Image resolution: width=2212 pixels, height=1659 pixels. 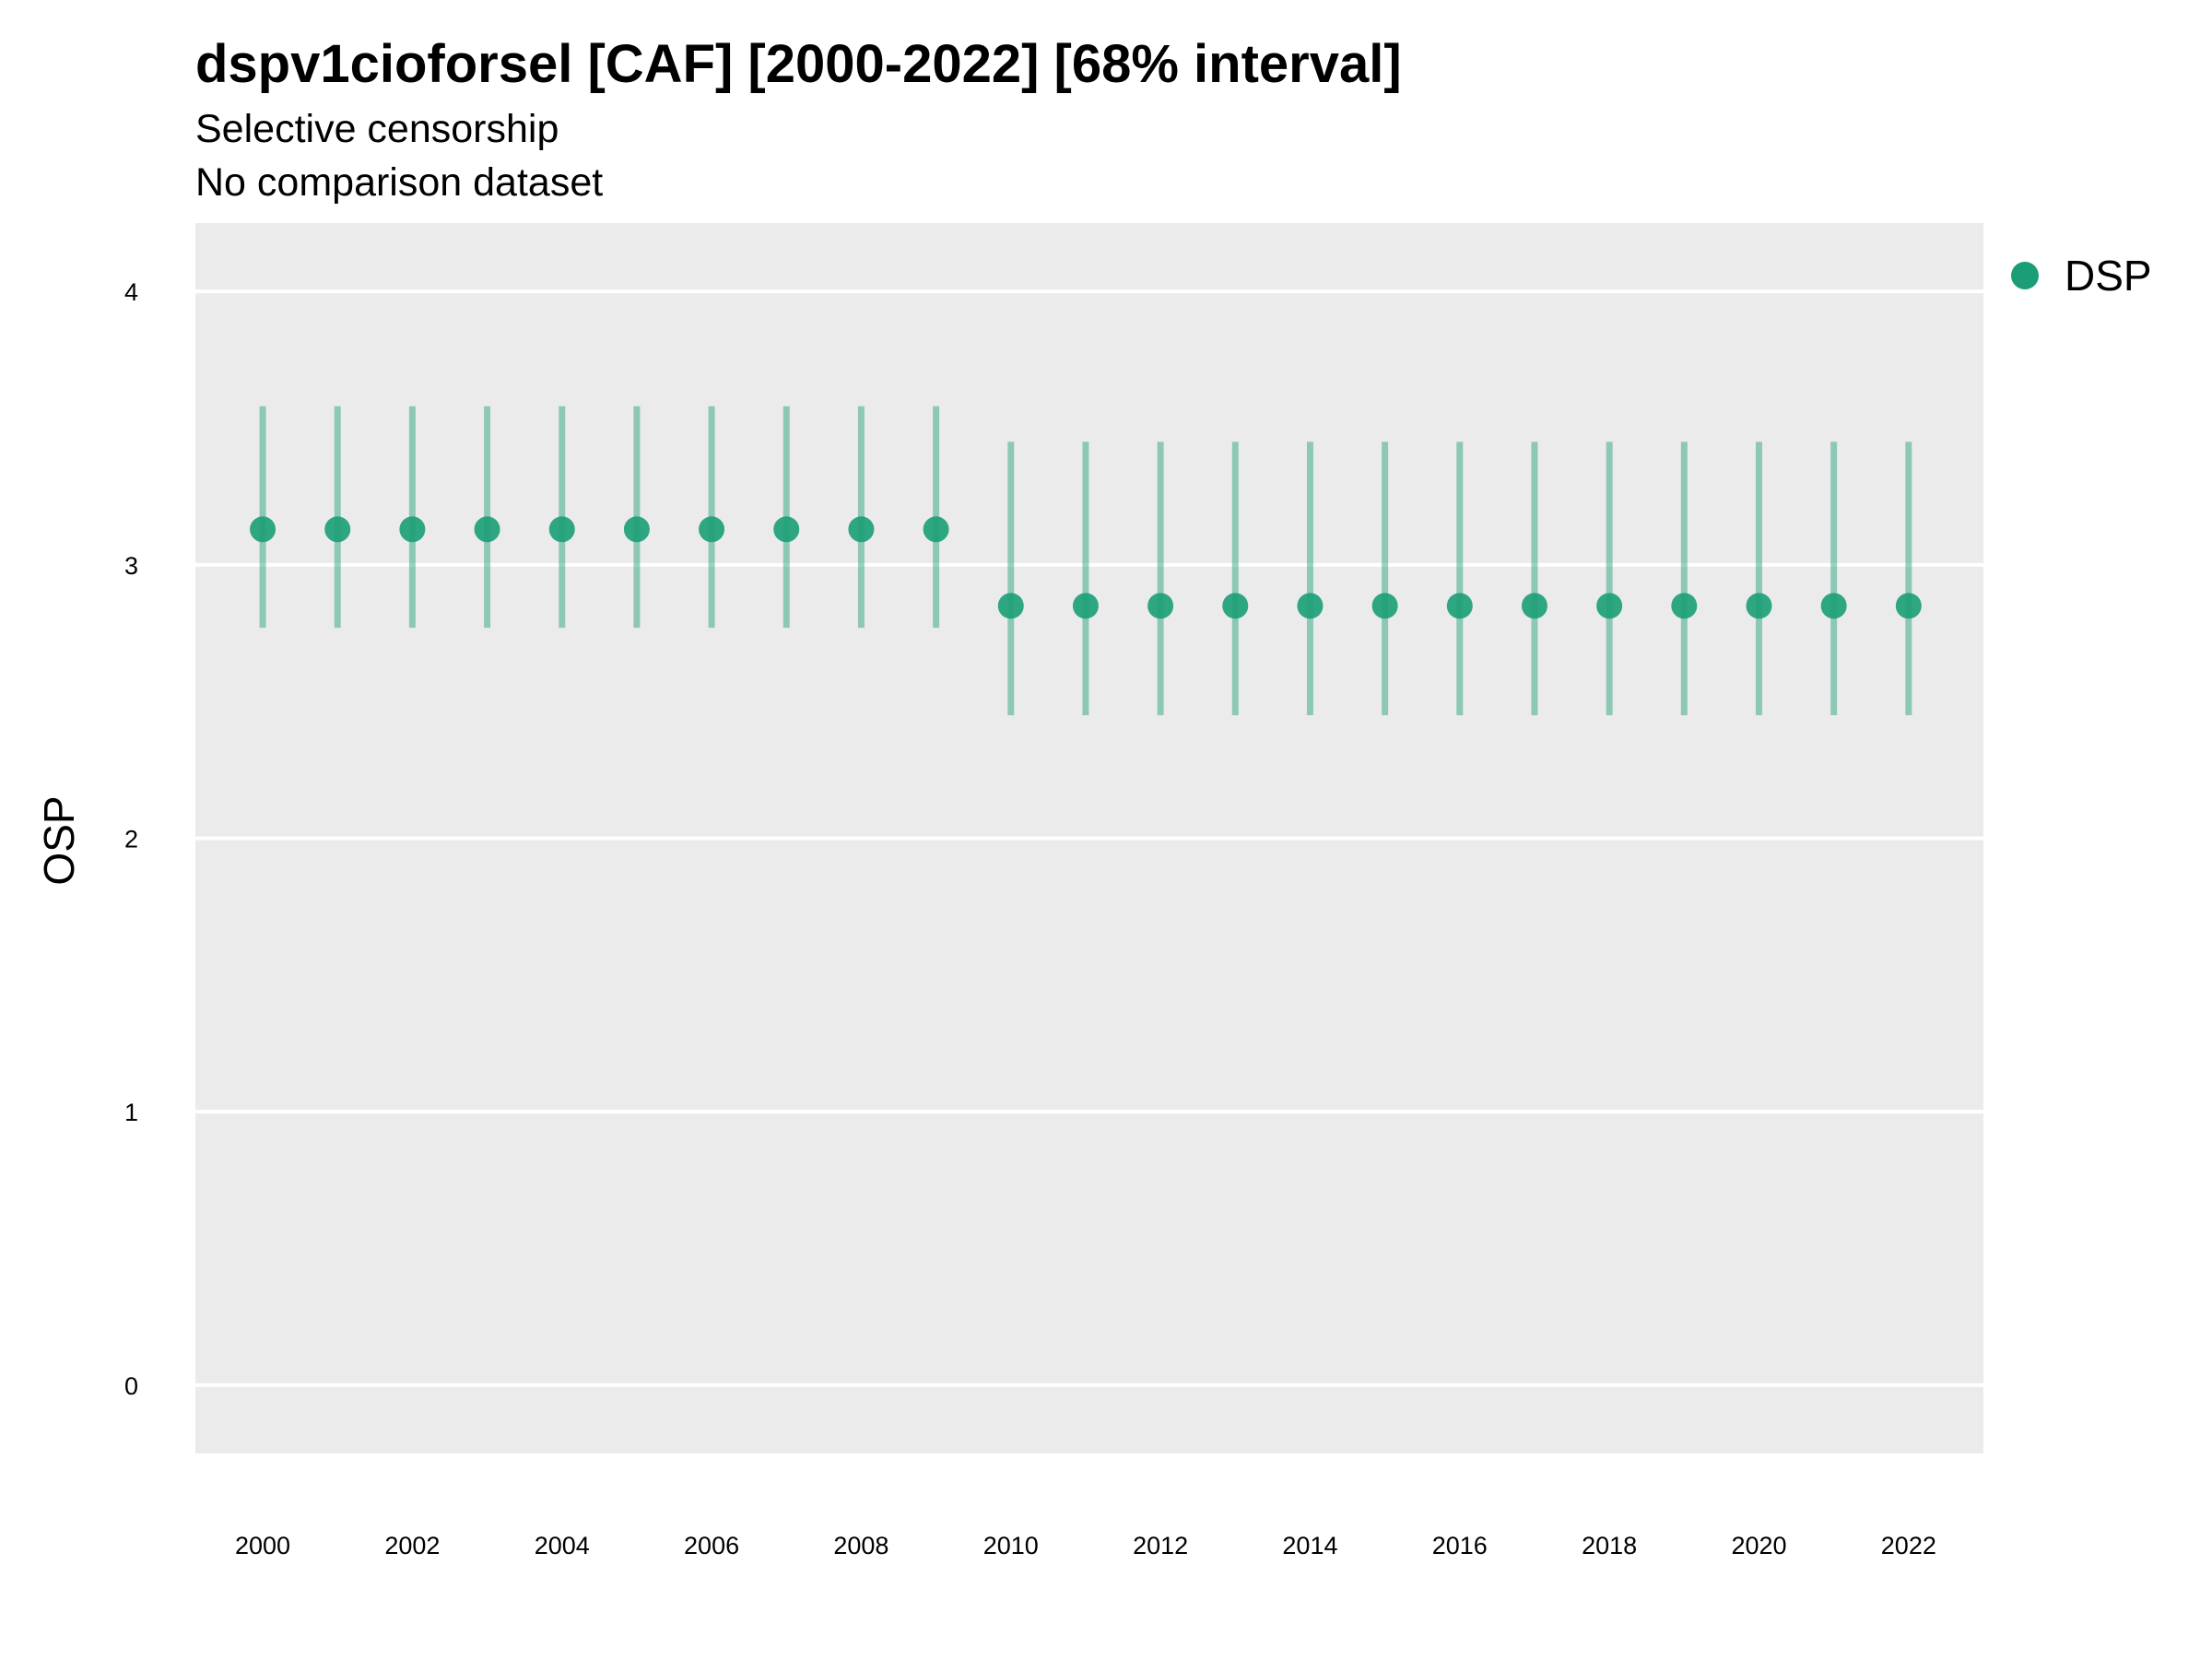 What do you see at coordinates (562, 1545) in the screenshot?
I see `x-tick-label: 2004` at bounding box center [562, 1545].